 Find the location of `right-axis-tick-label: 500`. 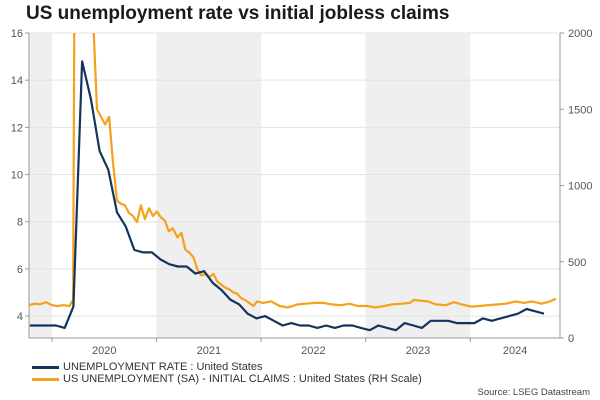

right-axis-tick-label: 500 is located at coordinates (577, 263).